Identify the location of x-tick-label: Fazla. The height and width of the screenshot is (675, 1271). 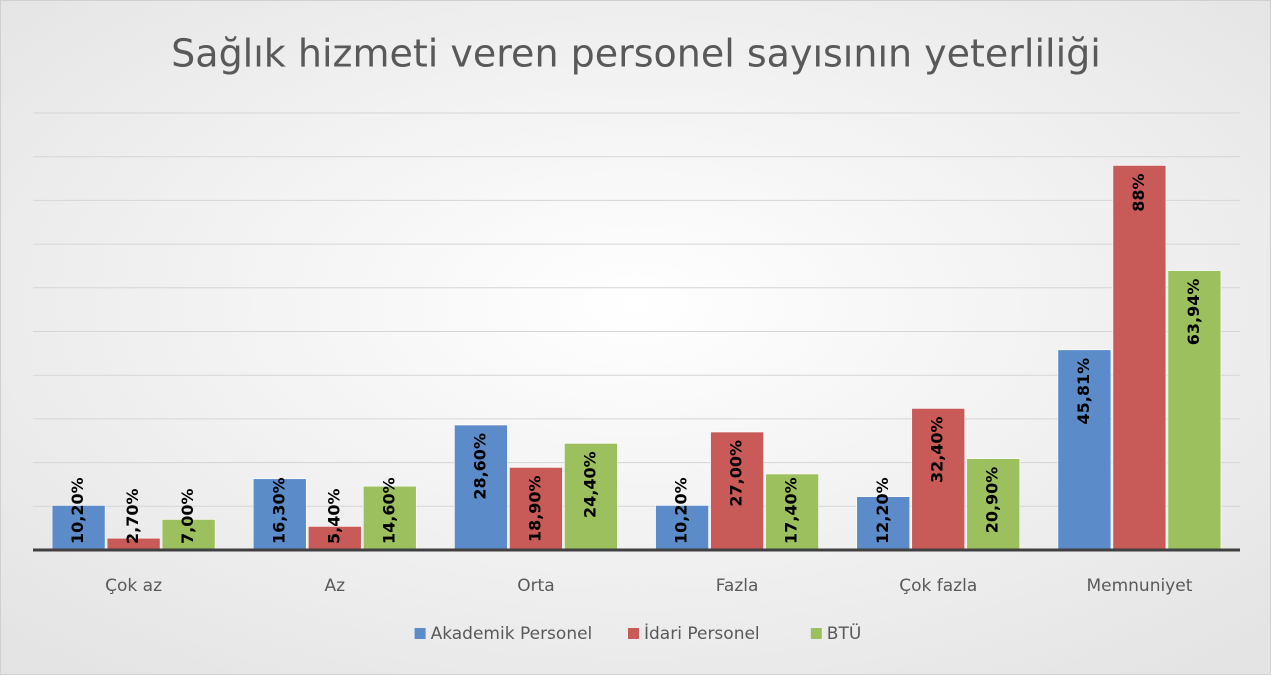
(737, 586).